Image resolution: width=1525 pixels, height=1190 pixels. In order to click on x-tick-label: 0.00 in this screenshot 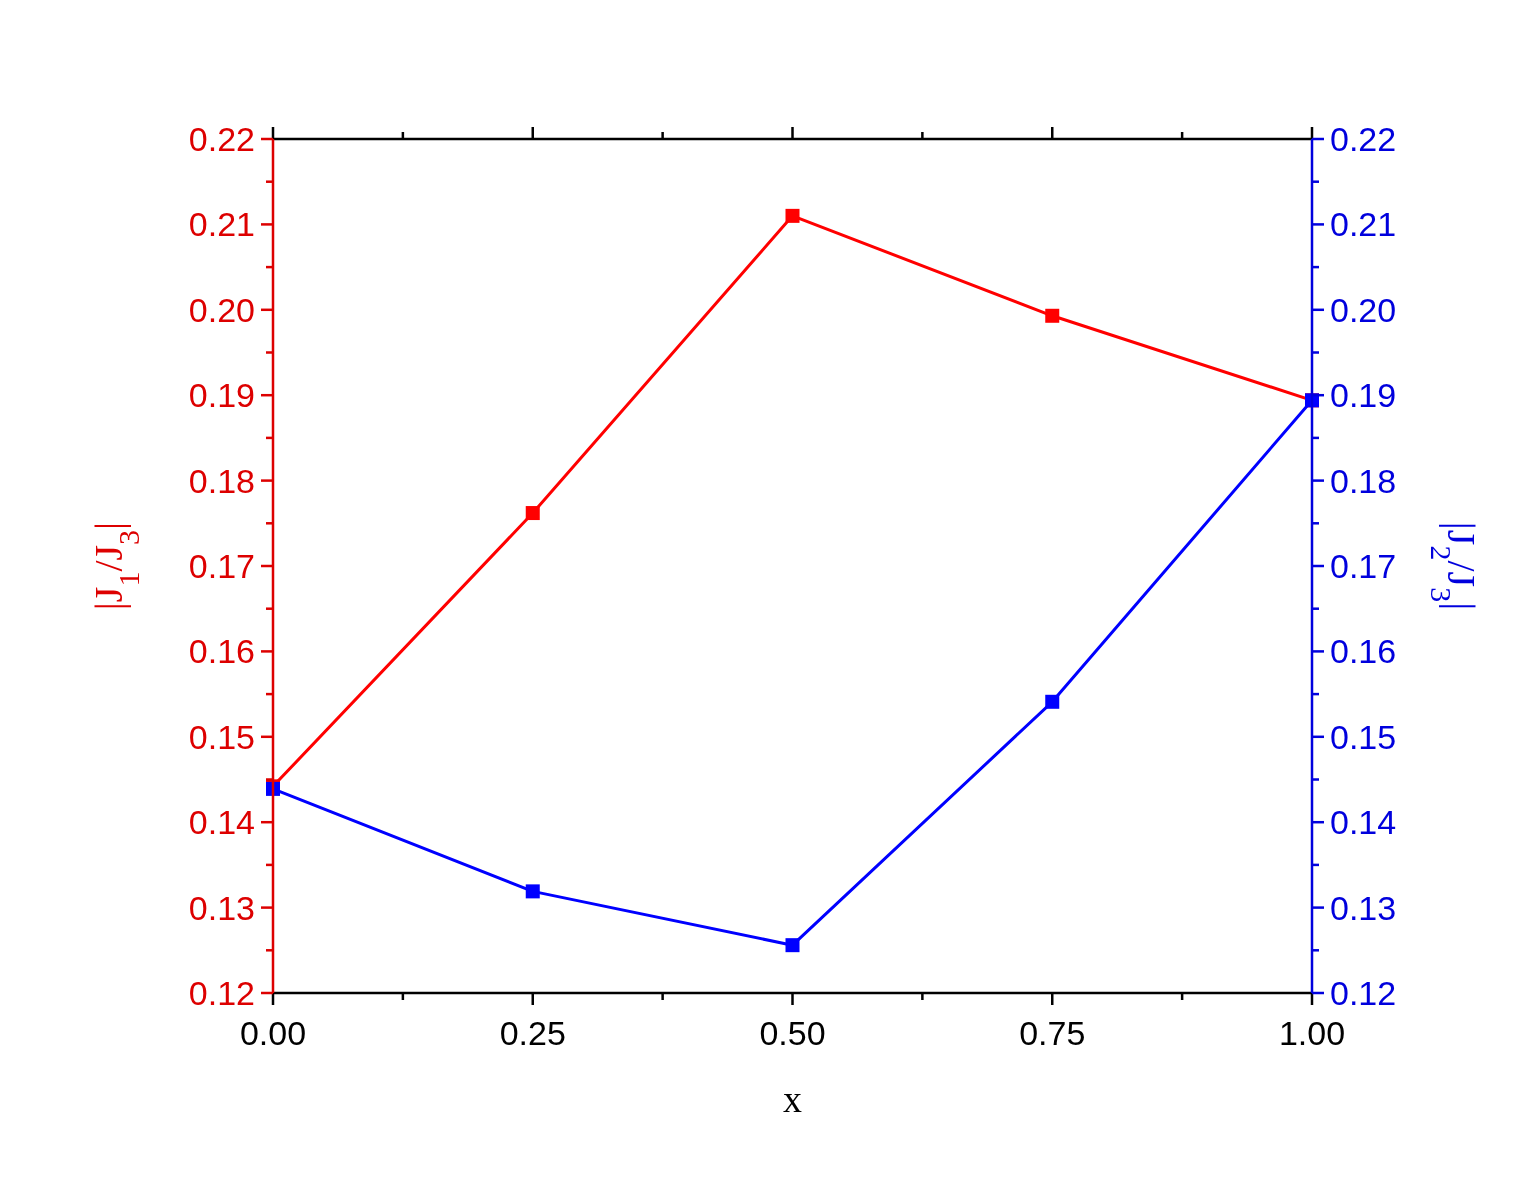, I will do `click(273, 1033)`.